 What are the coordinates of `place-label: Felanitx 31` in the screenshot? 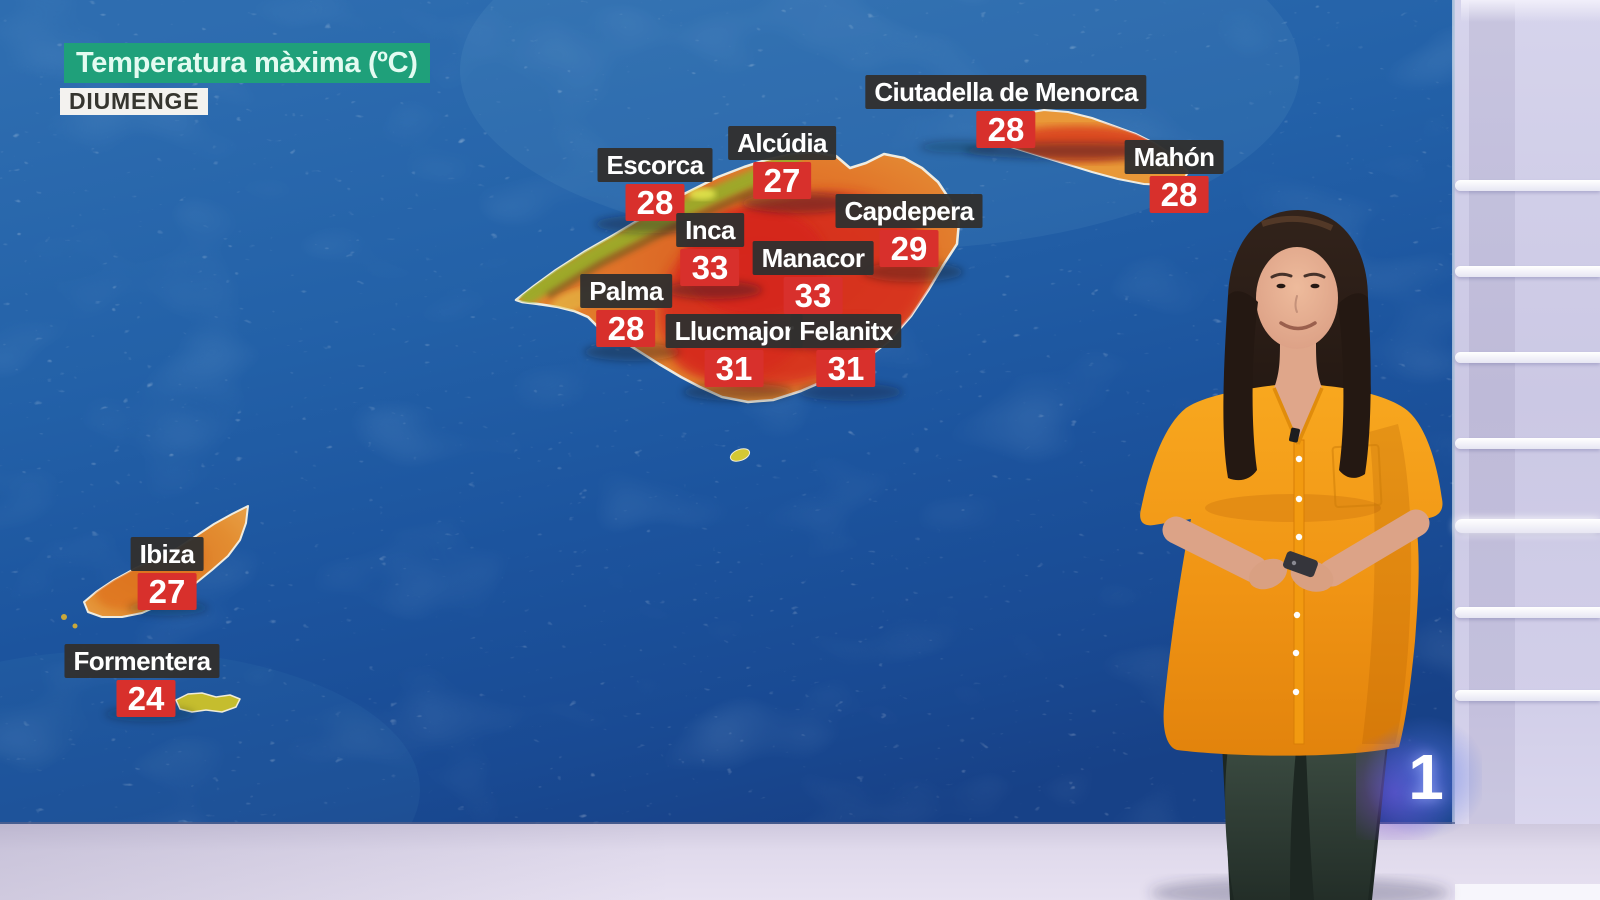 It's located at (846, 350).